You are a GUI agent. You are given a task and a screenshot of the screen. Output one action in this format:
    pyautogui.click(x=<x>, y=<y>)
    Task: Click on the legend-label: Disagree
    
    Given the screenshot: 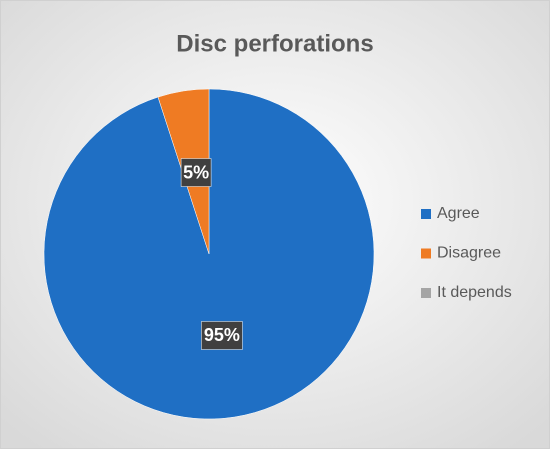 What is the action you would take?
    pyautogui.click(x=469, y=253)
    